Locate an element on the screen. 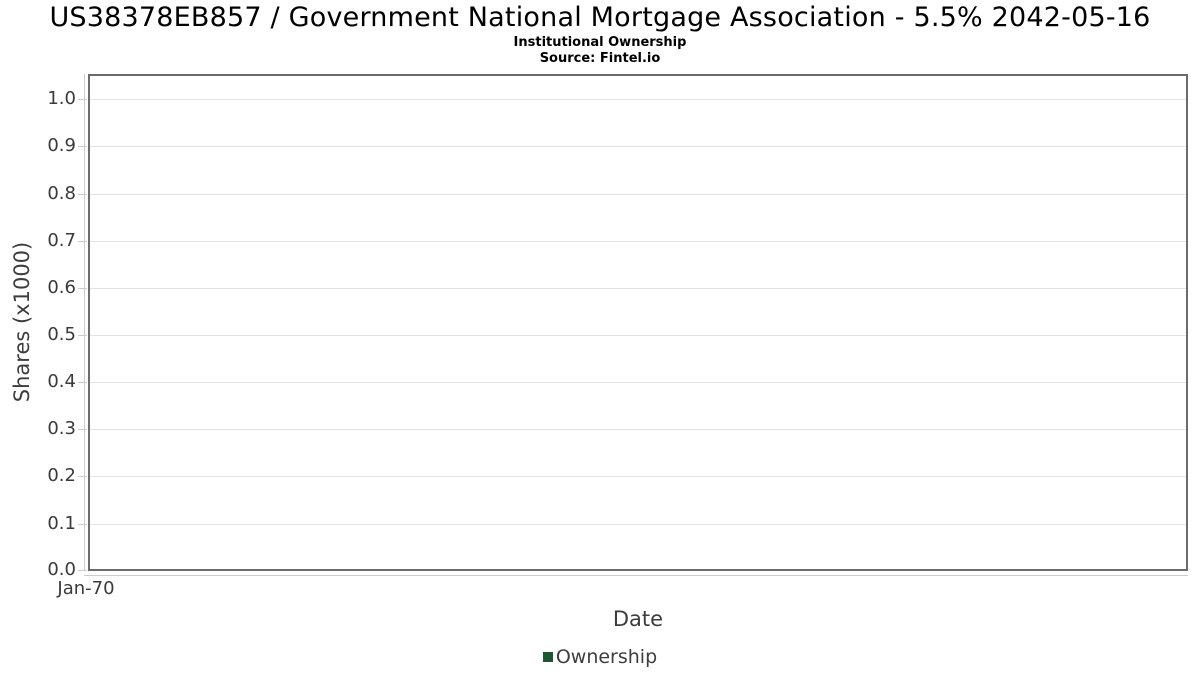 The height and width of the screenshot is (675, 1200). y-tick-label: 0.9 is located at coordinates (61, 145).